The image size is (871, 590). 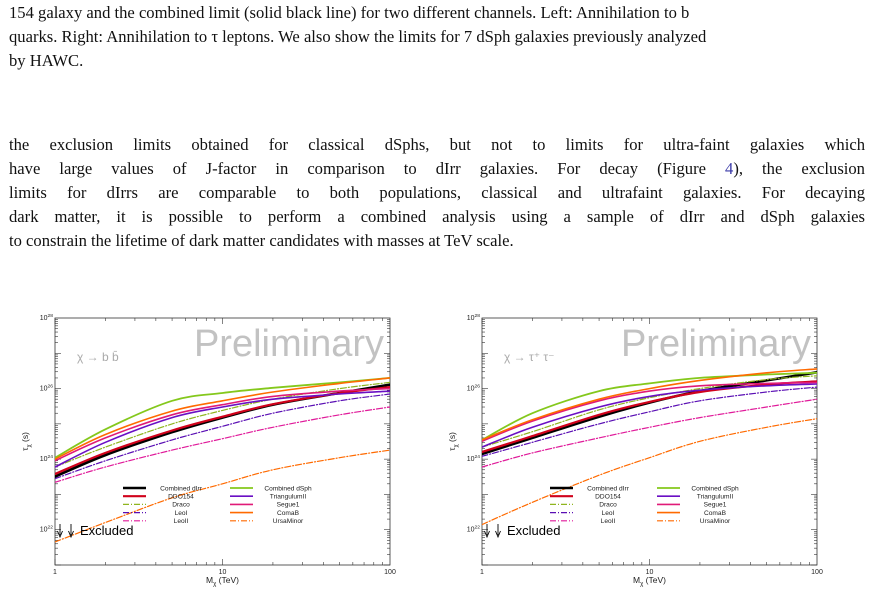 What do you see at coordinates (529, 357) in the screenshot?
I see `channel-label: χ → τ⁺ τ⁻` at bounding box center [529, 357].